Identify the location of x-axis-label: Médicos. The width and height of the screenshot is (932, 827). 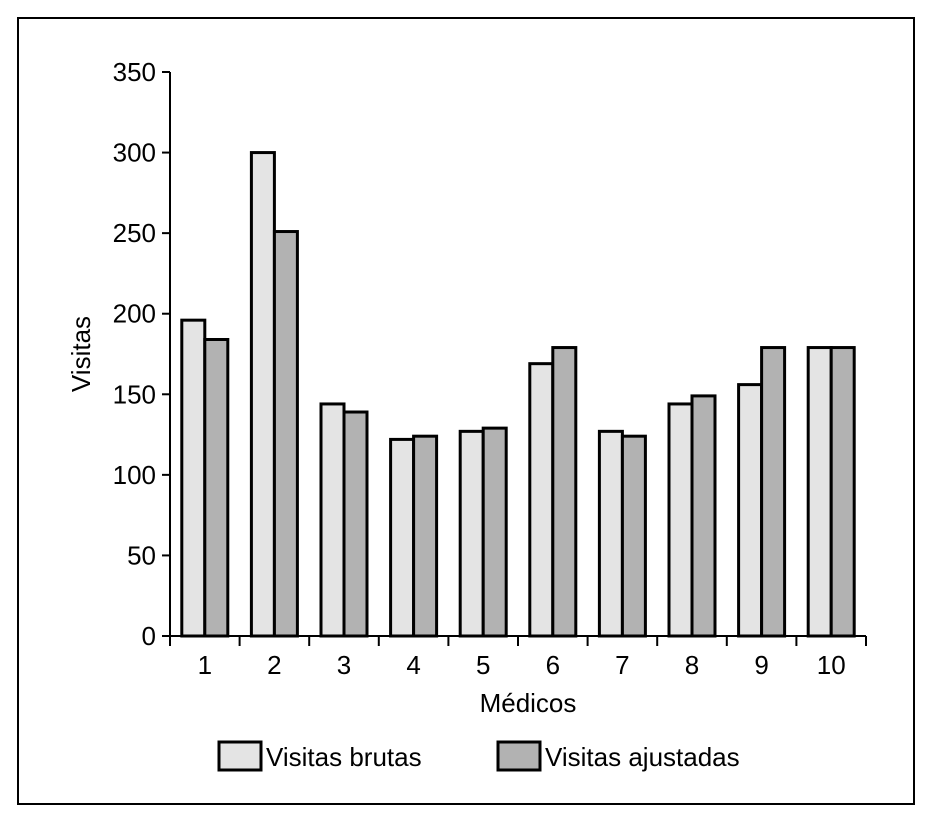
(528, 703).